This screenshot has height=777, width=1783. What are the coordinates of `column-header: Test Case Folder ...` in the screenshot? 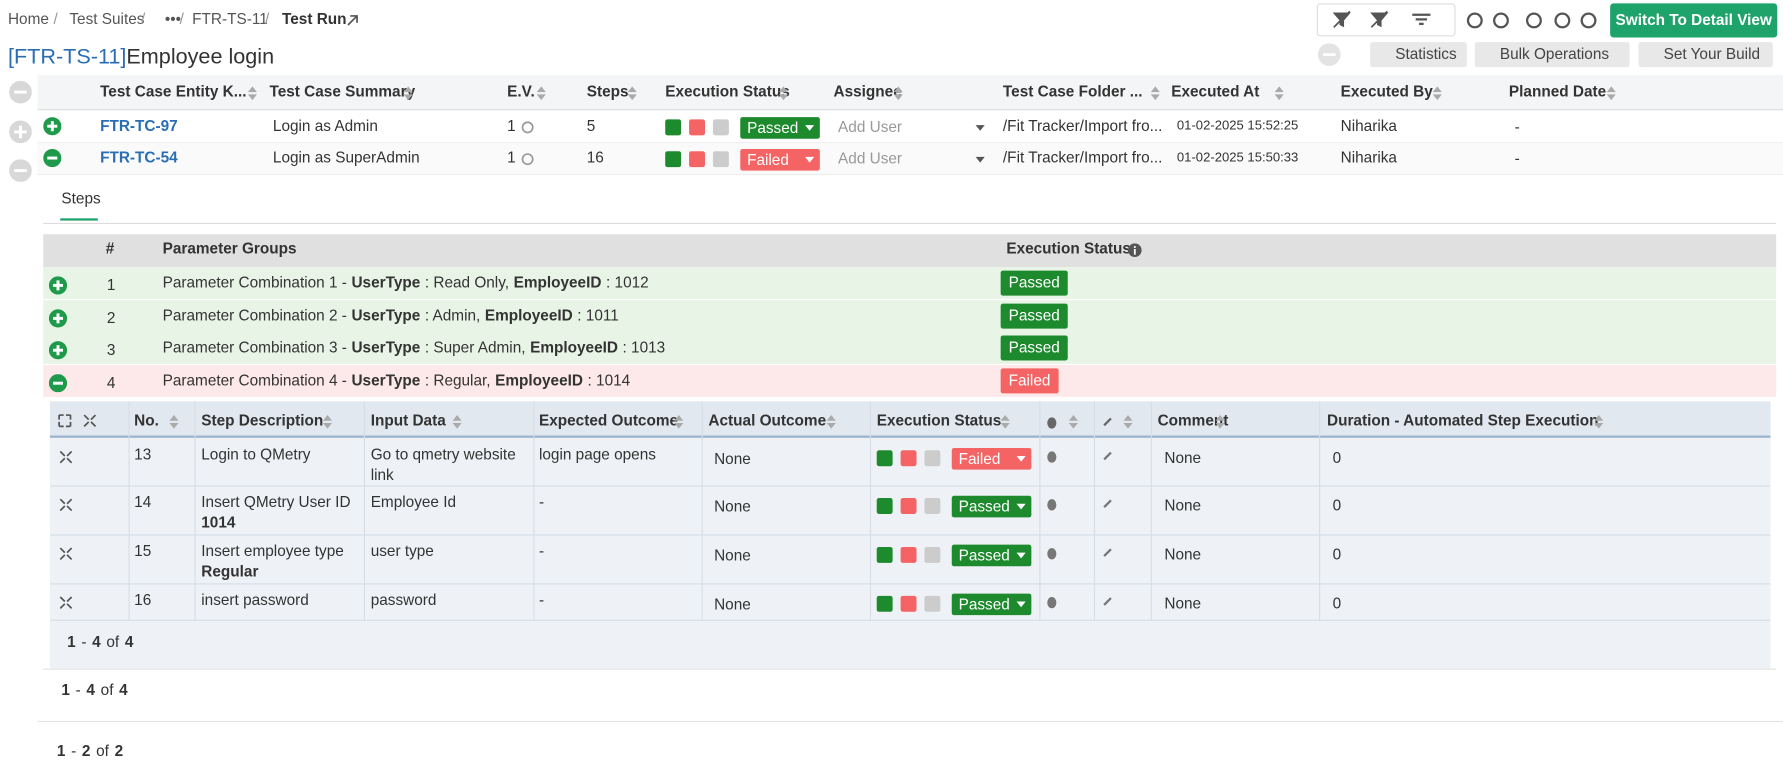 It's located at (1072, 92).